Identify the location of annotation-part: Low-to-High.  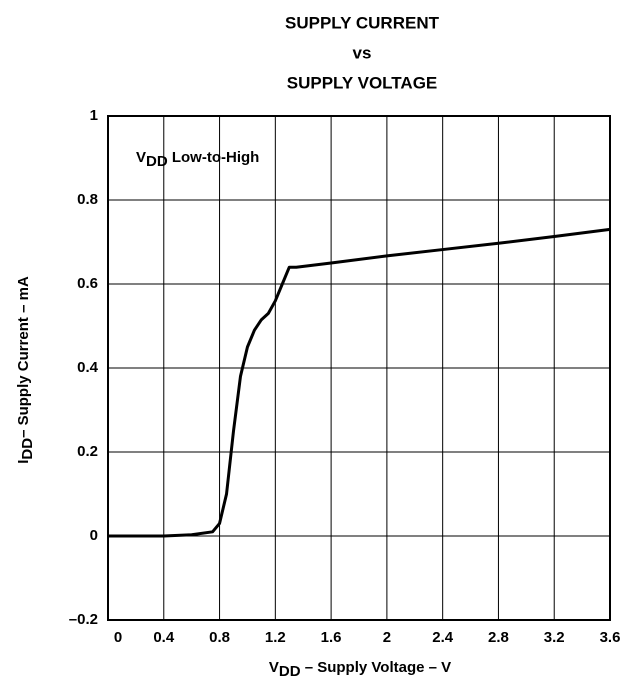
(214, 157).